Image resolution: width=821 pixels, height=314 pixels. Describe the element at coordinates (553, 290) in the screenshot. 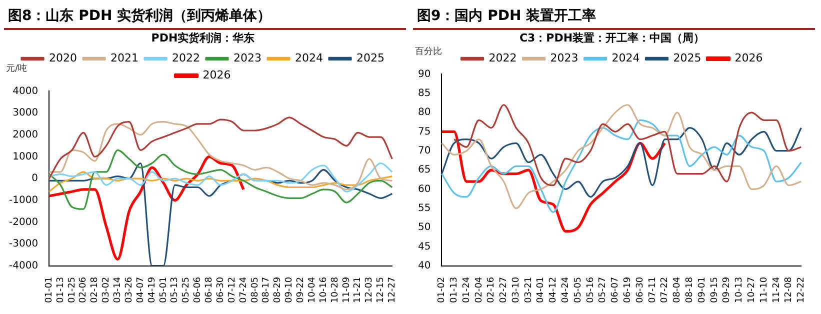

I see `x-tick-label: 04-12` at that location.